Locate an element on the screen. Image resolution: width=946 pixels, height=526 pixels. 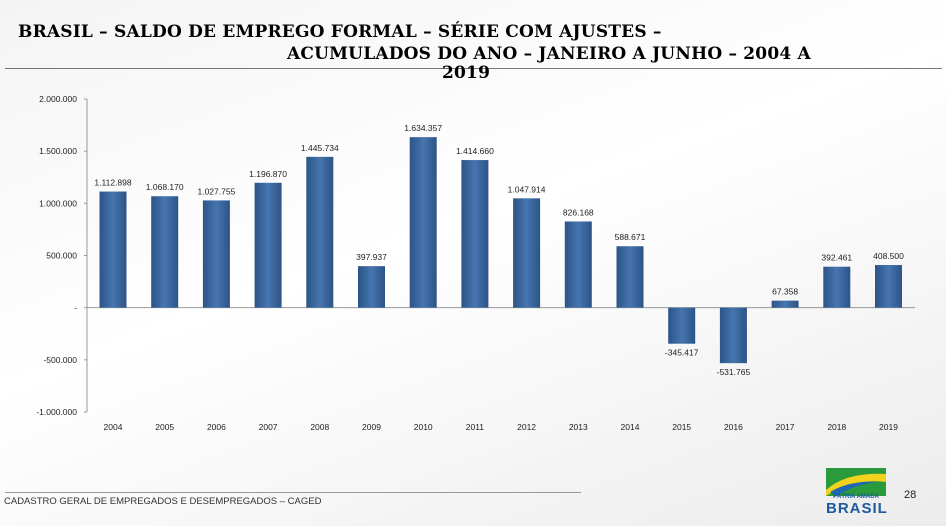
x-tick-label: 2005 is located at coordinates (164, 427).